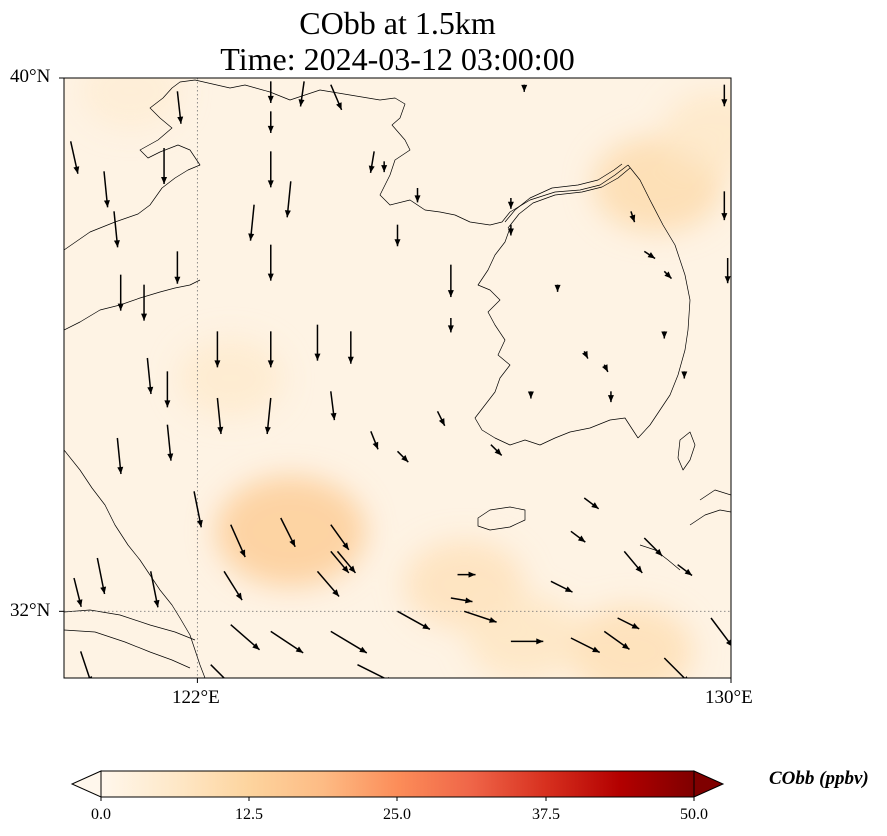 This screenshot has width=887, height=836. What do you see at coordinates (709, 784) in the screenshot?
I see `colorbar-extend-high` at bounding box center [709, 784].